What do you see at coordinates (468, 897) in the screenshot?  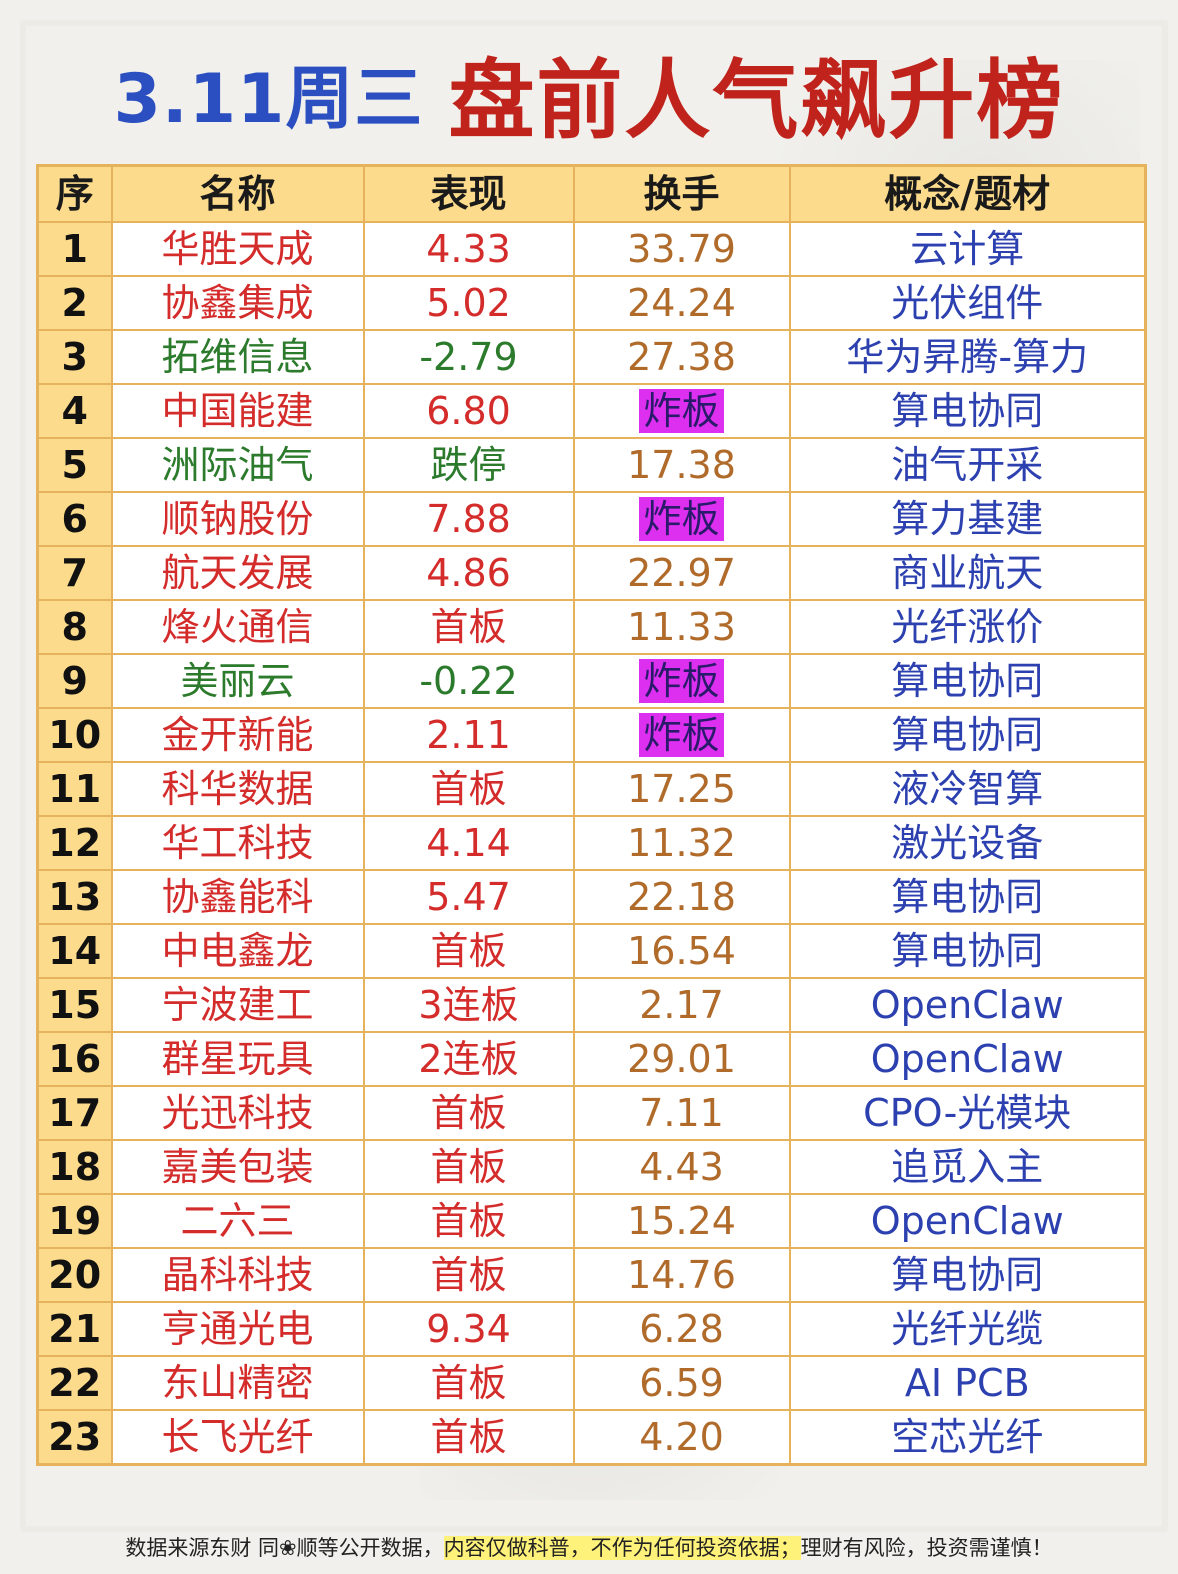 I see `cell-performance: 5.47` at bounding box center [468, 897].